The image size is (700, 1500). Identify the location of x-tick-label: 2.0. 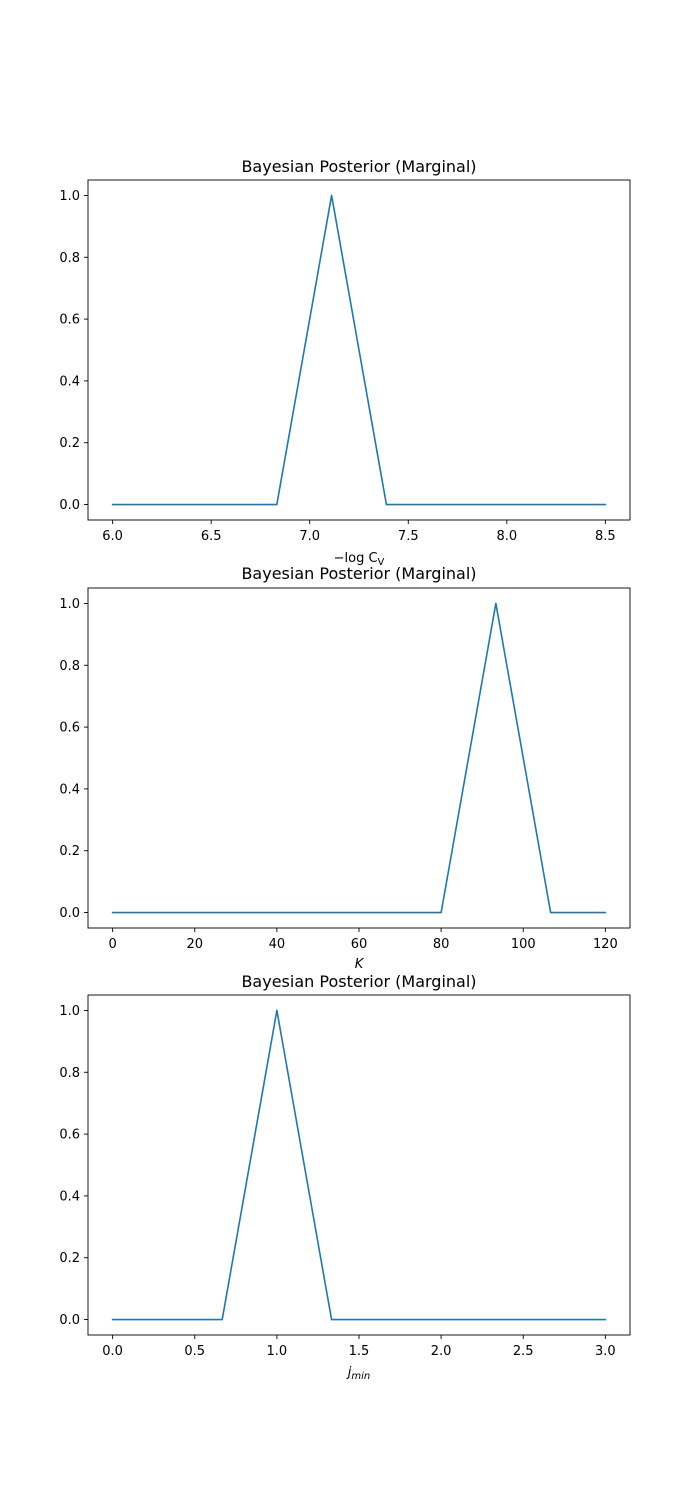
(441, 1351).